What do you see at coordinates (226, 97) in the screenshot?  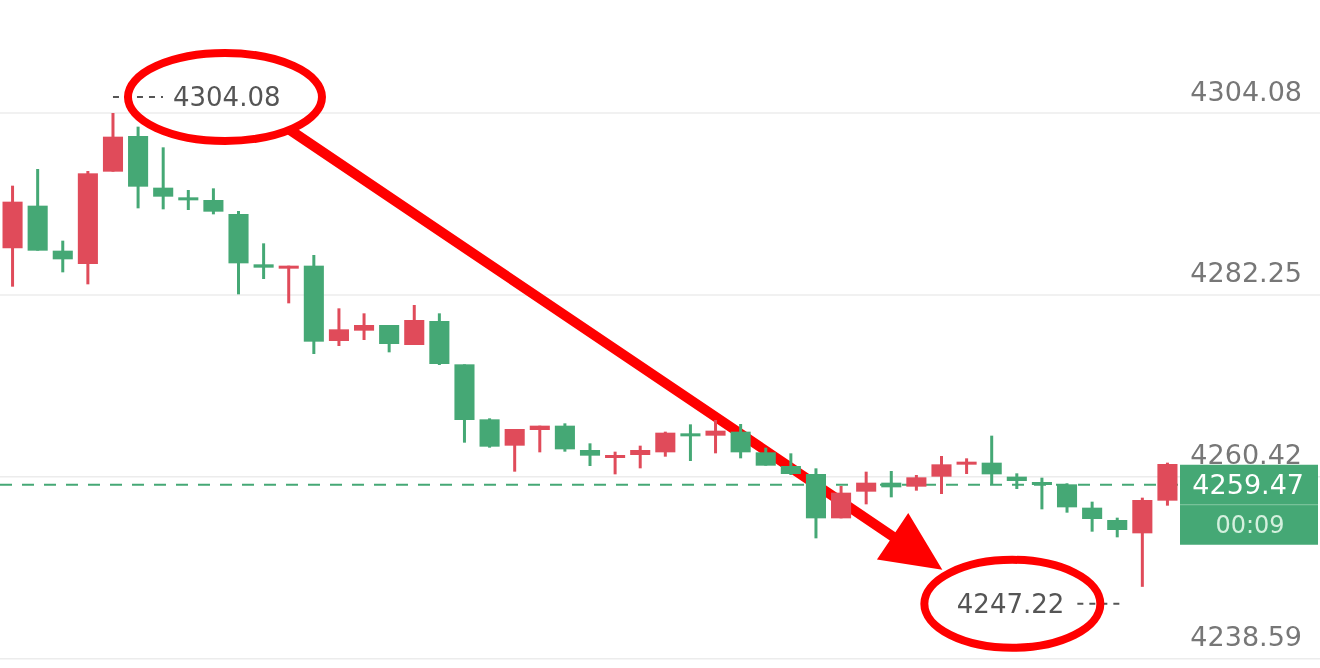 I see `annotation: 4304.08` at bounding box center [226, 97].